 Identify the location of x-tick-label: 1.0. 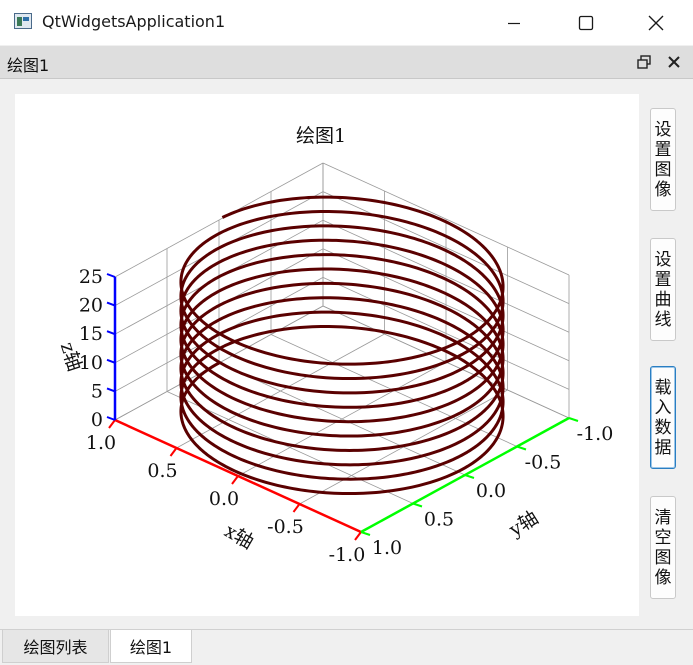
(101, 443).